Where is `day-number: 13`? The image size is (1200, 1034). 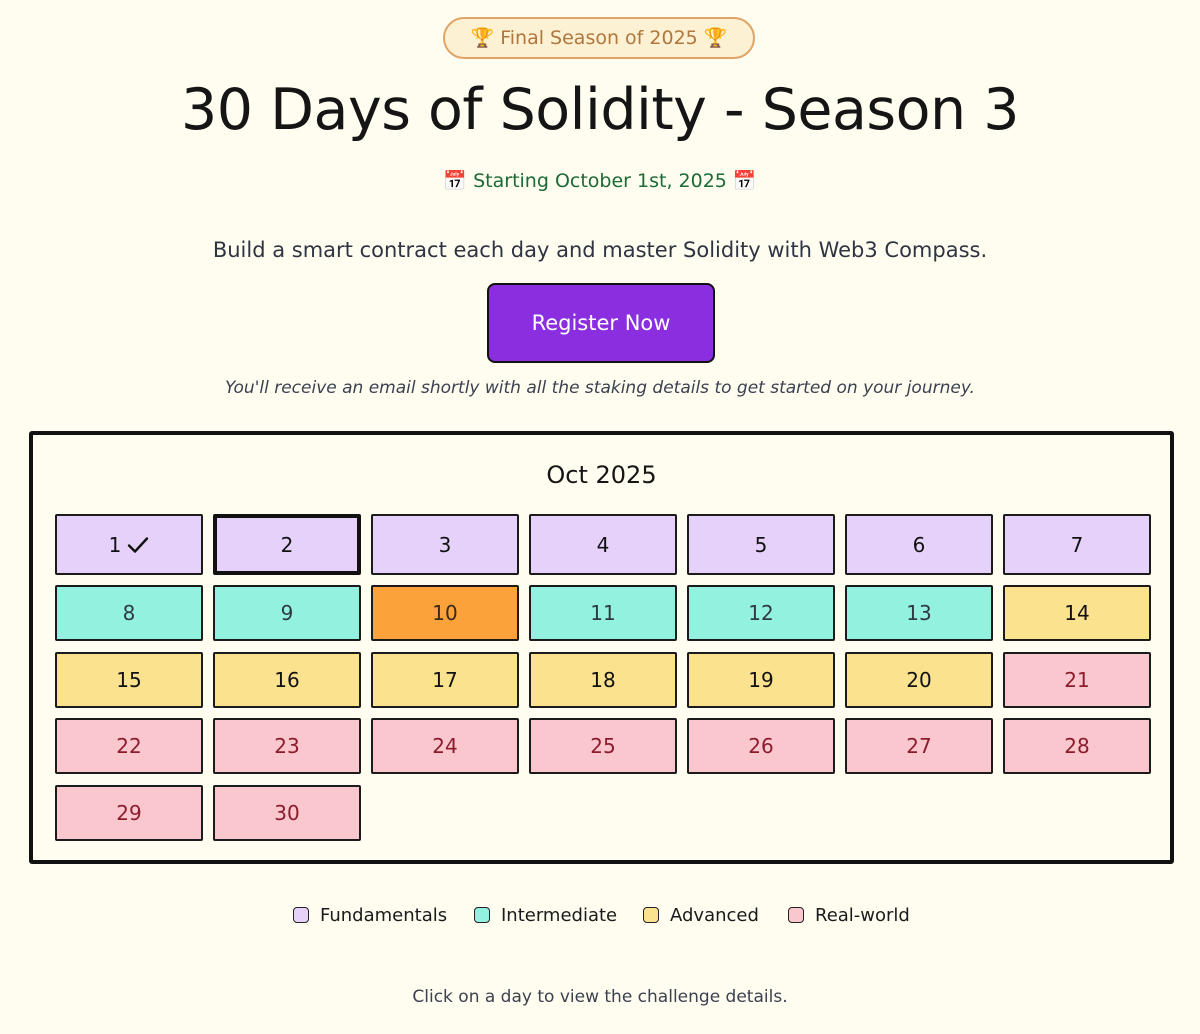 day-number: 13 is located at coordinates (919, 613).